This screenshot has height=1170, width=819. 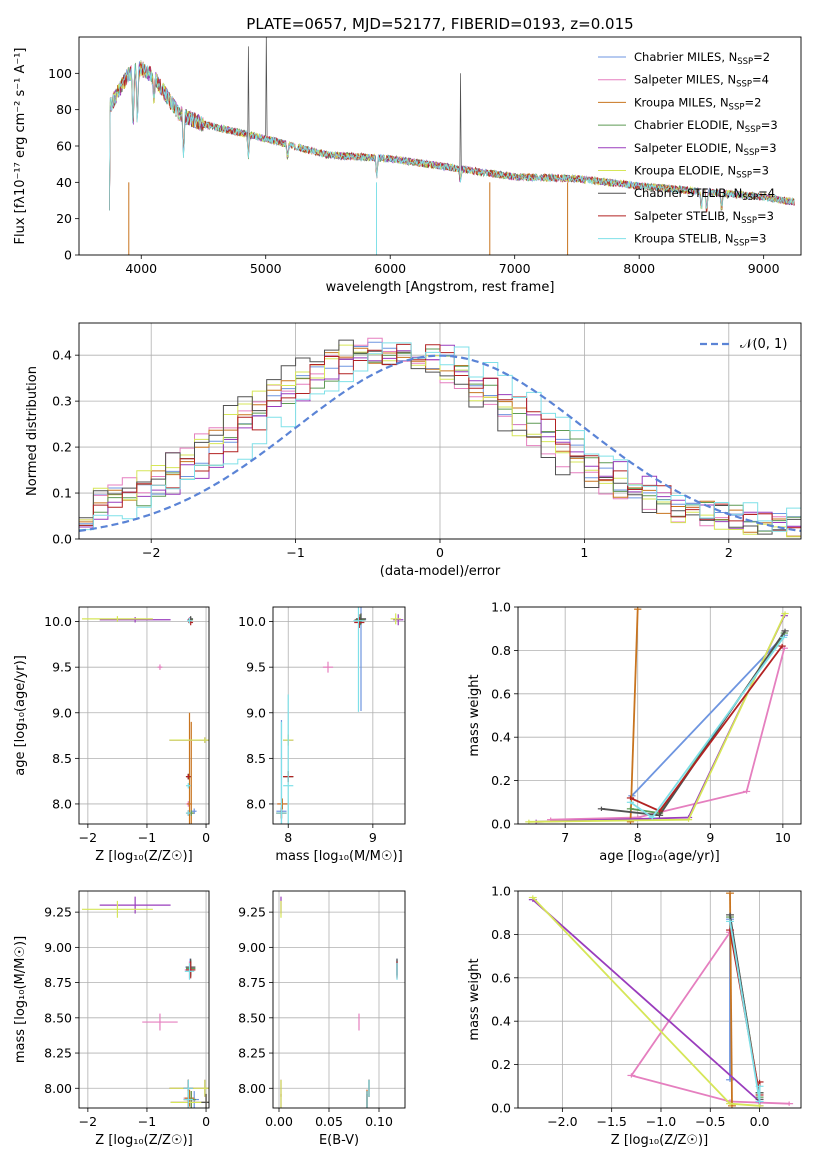 What do you see at coordinates (256, 667) in the screenshot?
I see `y-tick-label: 9.5` at bounding box center [256, 667].